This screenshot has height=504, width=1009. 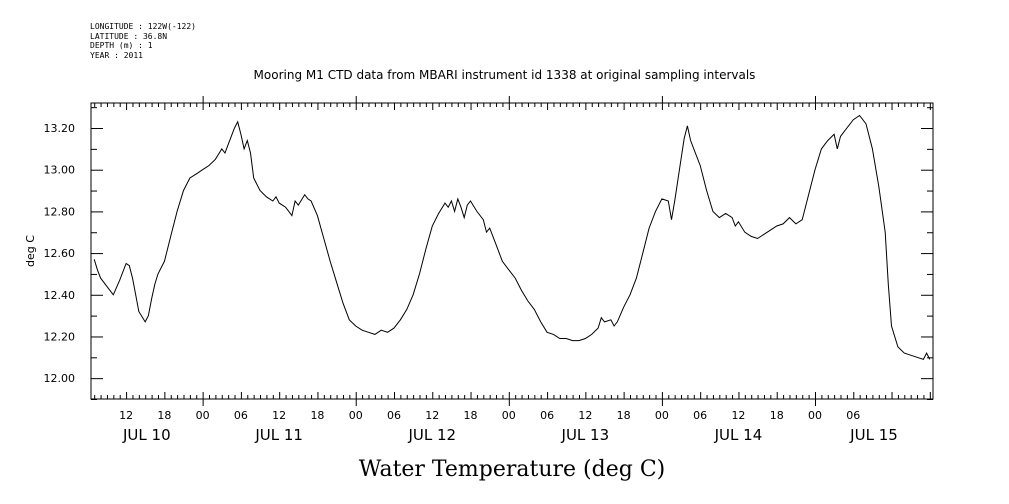 I want to click on y-tick-label: 12.20, so click(x=60, y=336).